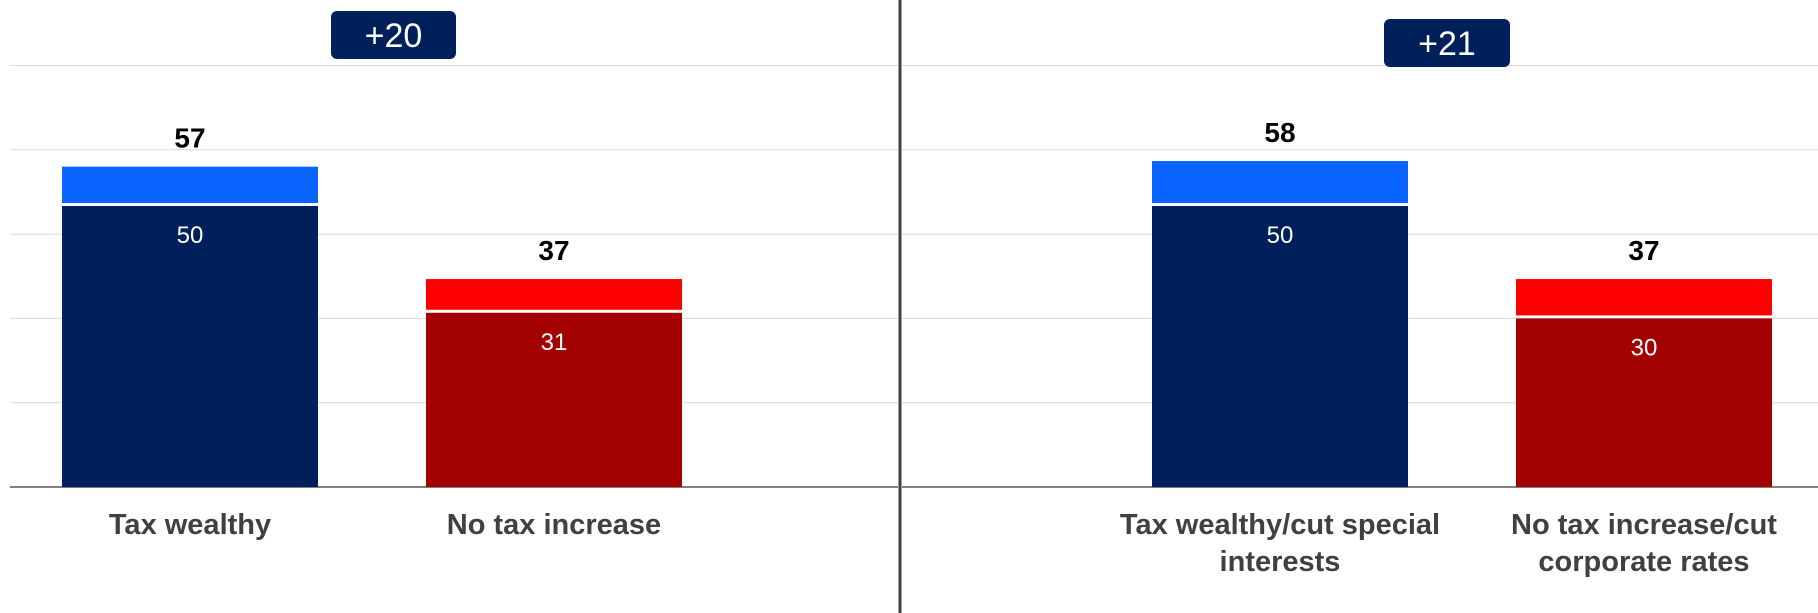  I want to click on difference-label: +21, so click(1447, 44).